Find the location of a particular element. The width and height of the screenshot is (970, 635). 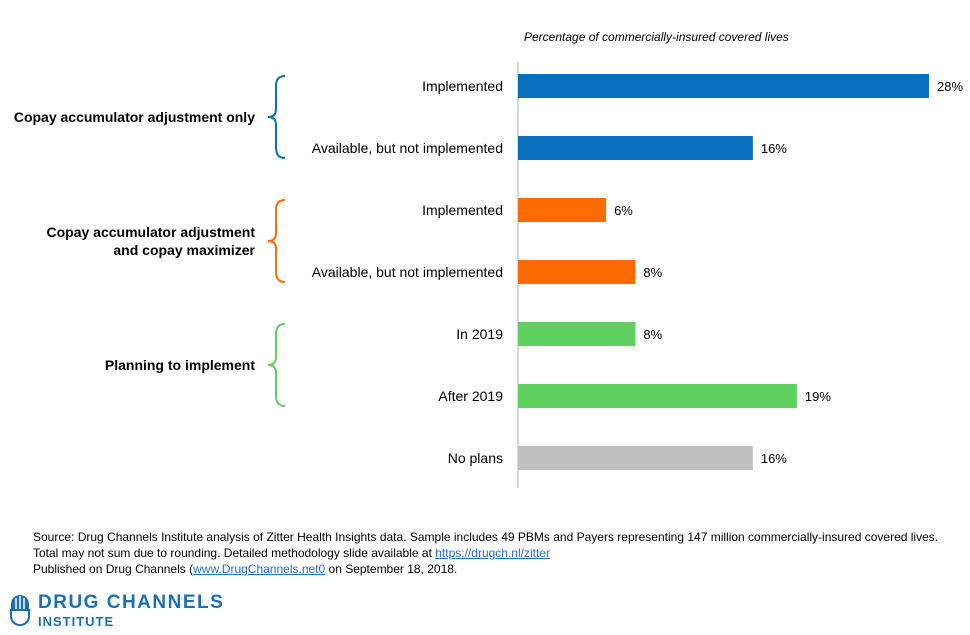

drug-channels-logo: DRUG CHANNELS INSTITUTE is located at coordinates (138, 612).